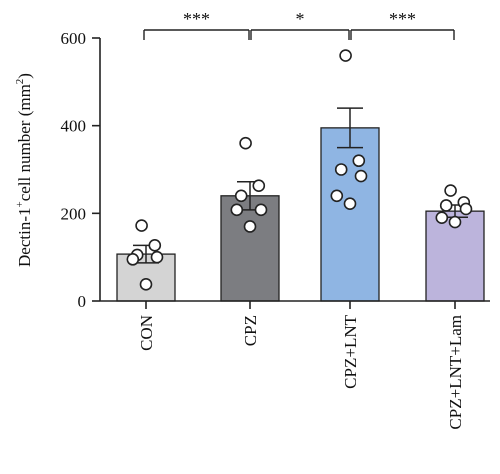  What do you see at coordinates (350, 214) in the screenshot?
I see `bar-cpz-lnt` at bounding box center [350, 214].